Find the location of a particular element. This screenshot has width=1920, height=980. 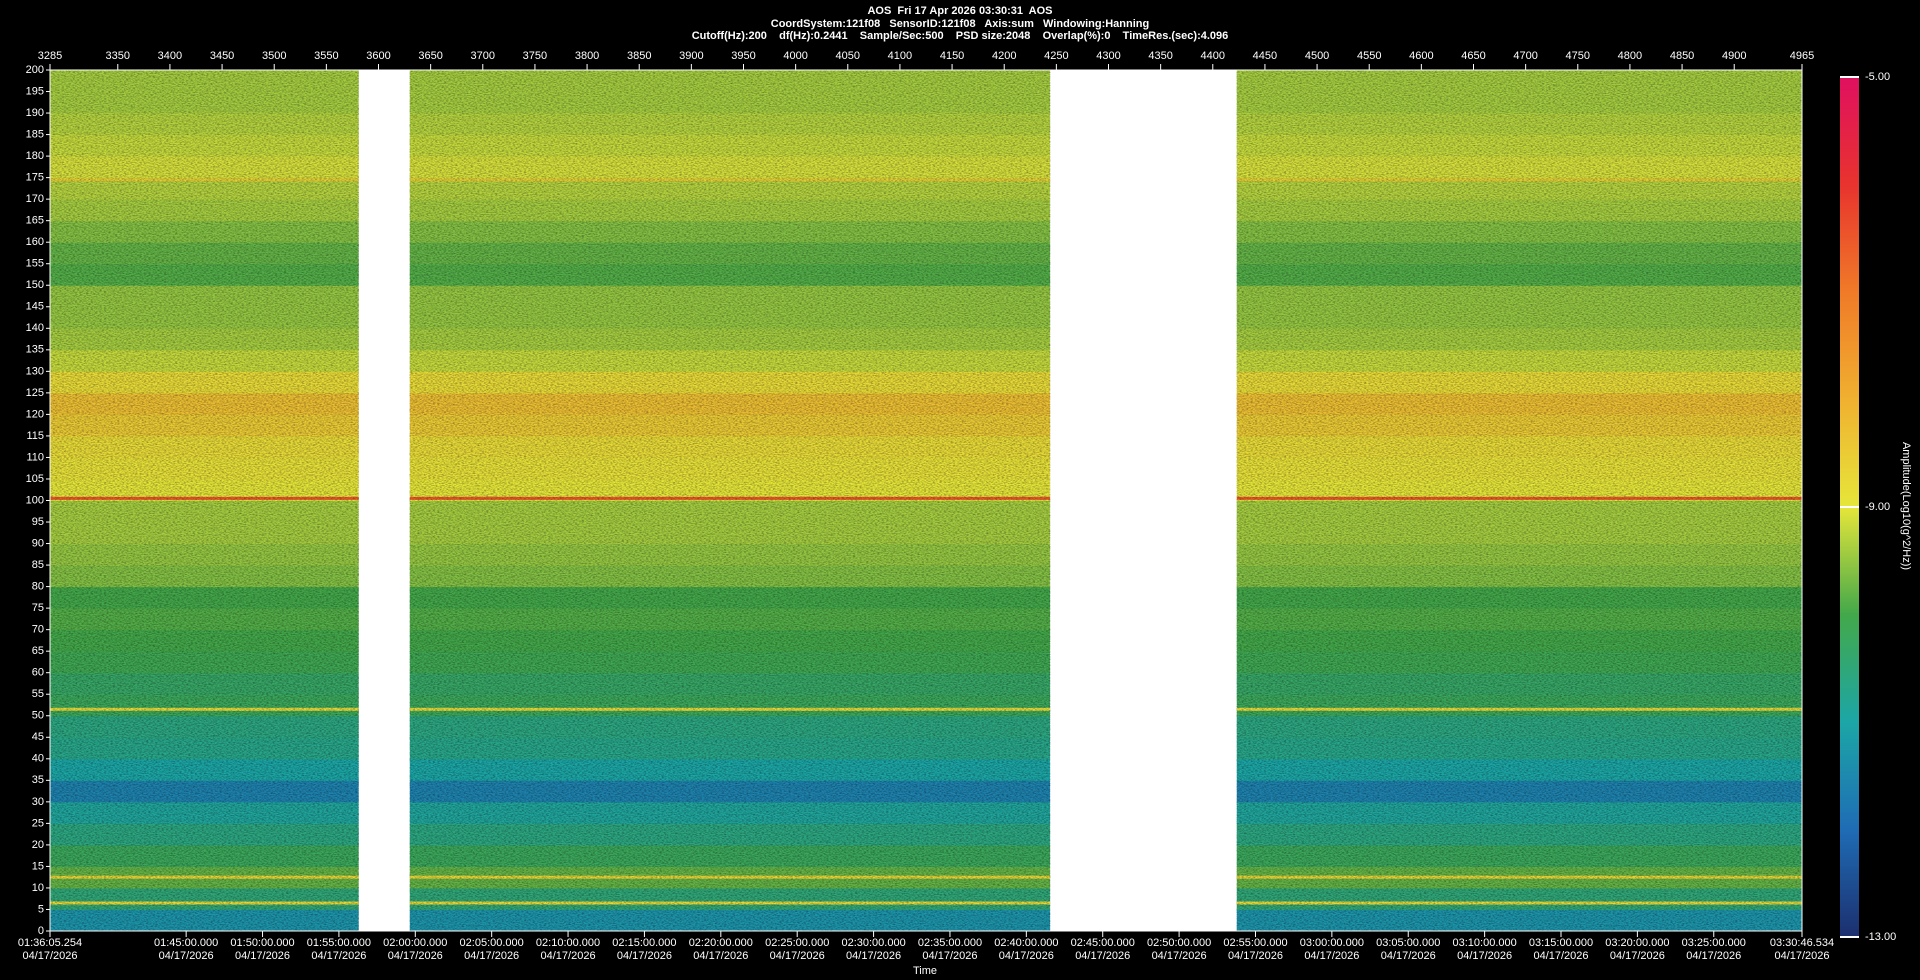

x-tick-label: 4965 is located at coordinates (1802, 56).